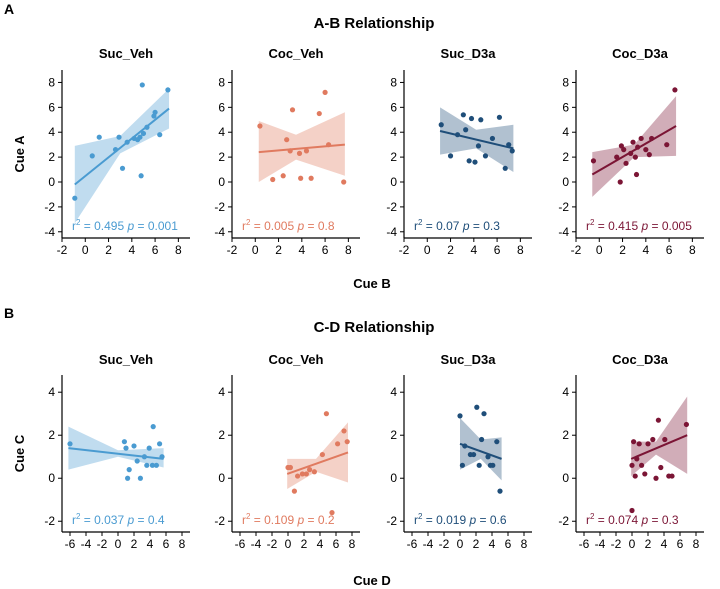 The width and height of the screenshot is (720, 589). What do you see at coordinates (457, 225) in the screenshot?
I see `stats-annotation: r2 = 0.07 p = 0.3` at bounding box center [457, 225].